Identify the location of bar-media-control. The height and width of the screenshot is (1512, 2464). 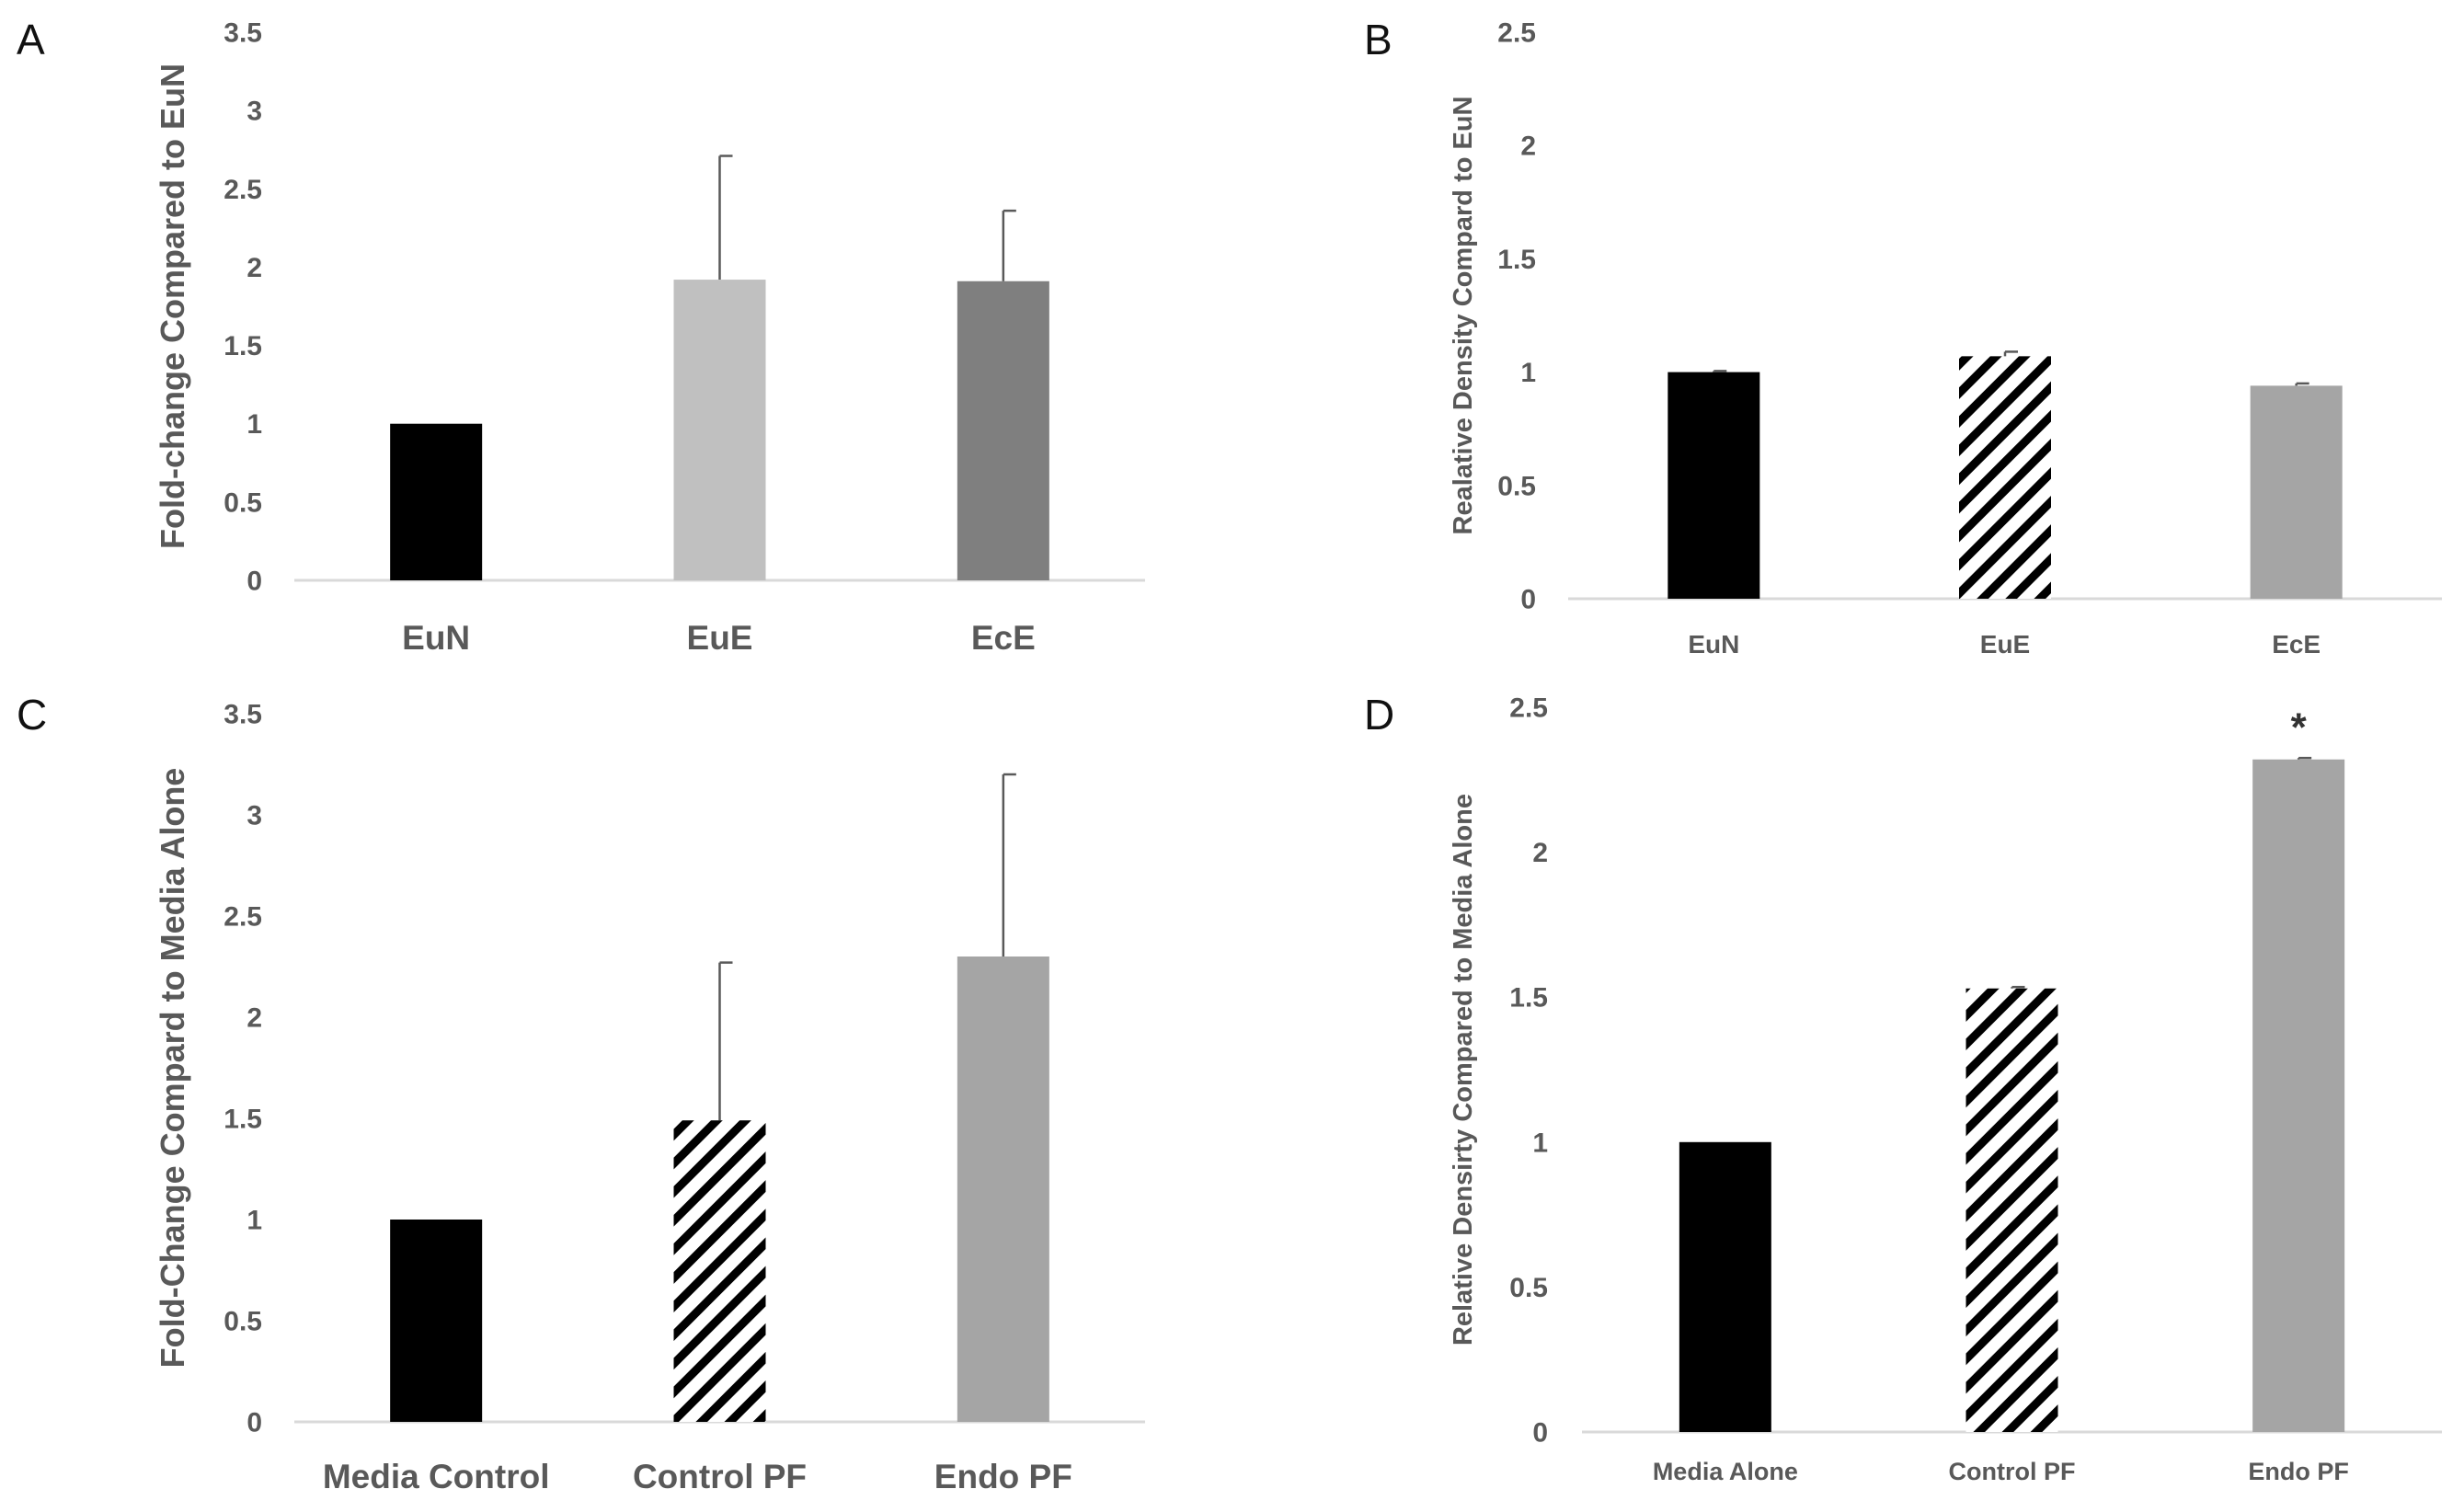
(436, 1321).